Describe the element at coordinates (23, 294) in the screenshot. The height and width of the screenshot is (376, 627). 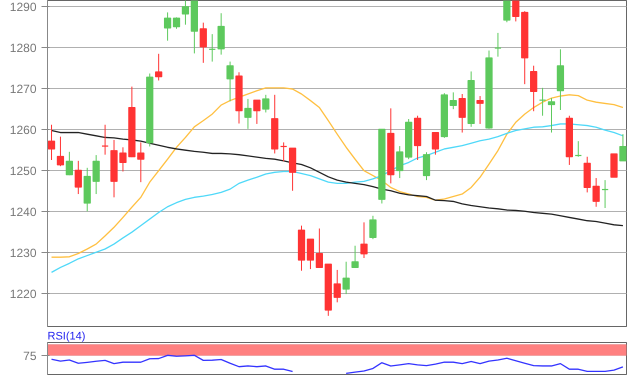
I see `y-tick-label: 1220` at that location.